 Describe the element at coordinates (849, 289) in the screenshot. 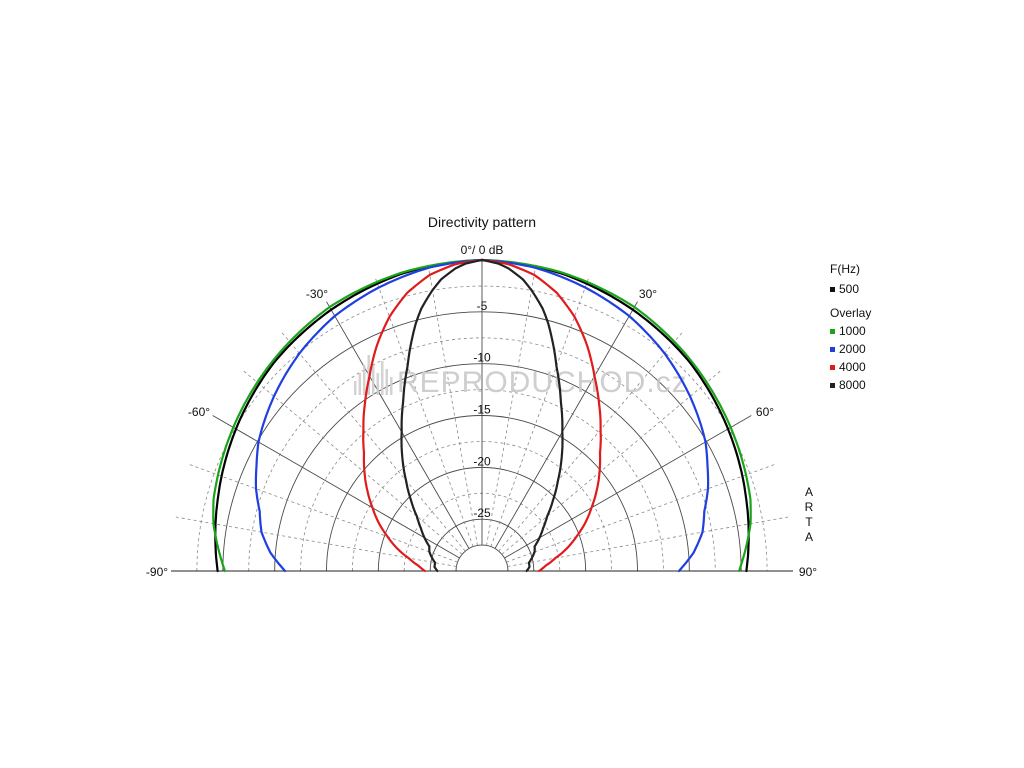

I see `legend-label-500: 500` at that location.